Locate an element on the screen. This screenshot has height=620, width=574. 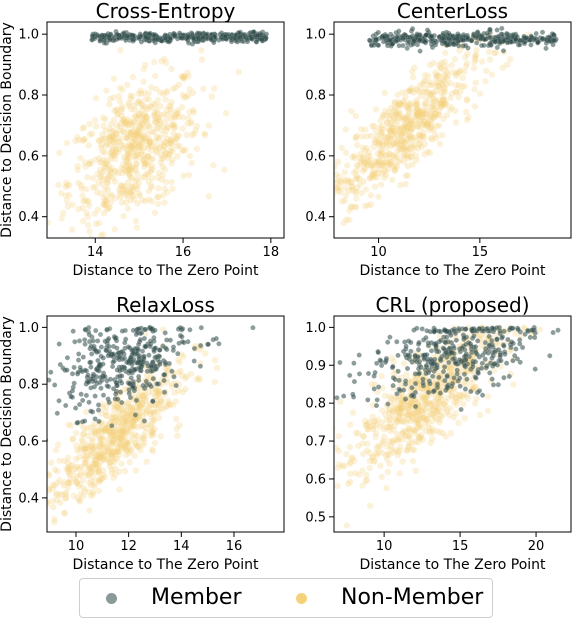
y-tick-label: 1.0 is located at coordinates (315, 328).